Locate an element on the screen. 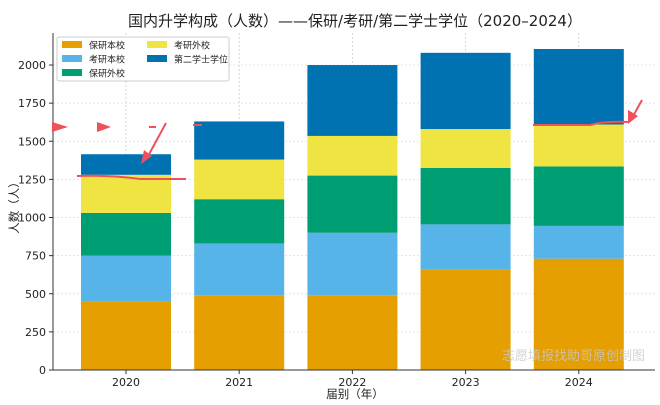  legend-label: 保研外校 is located at coordinates (107, 74).